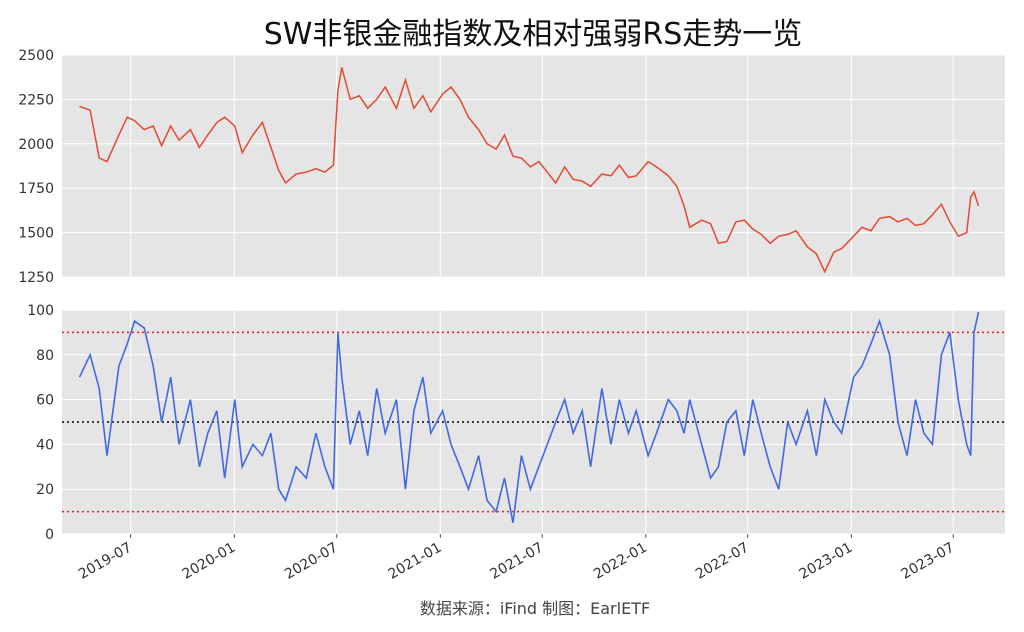 This screenshot has width=1024, height=632. Describe the element at coordinates (620, 561) in the screenshot. I see `x-tick-label: 2022-01` at that location.